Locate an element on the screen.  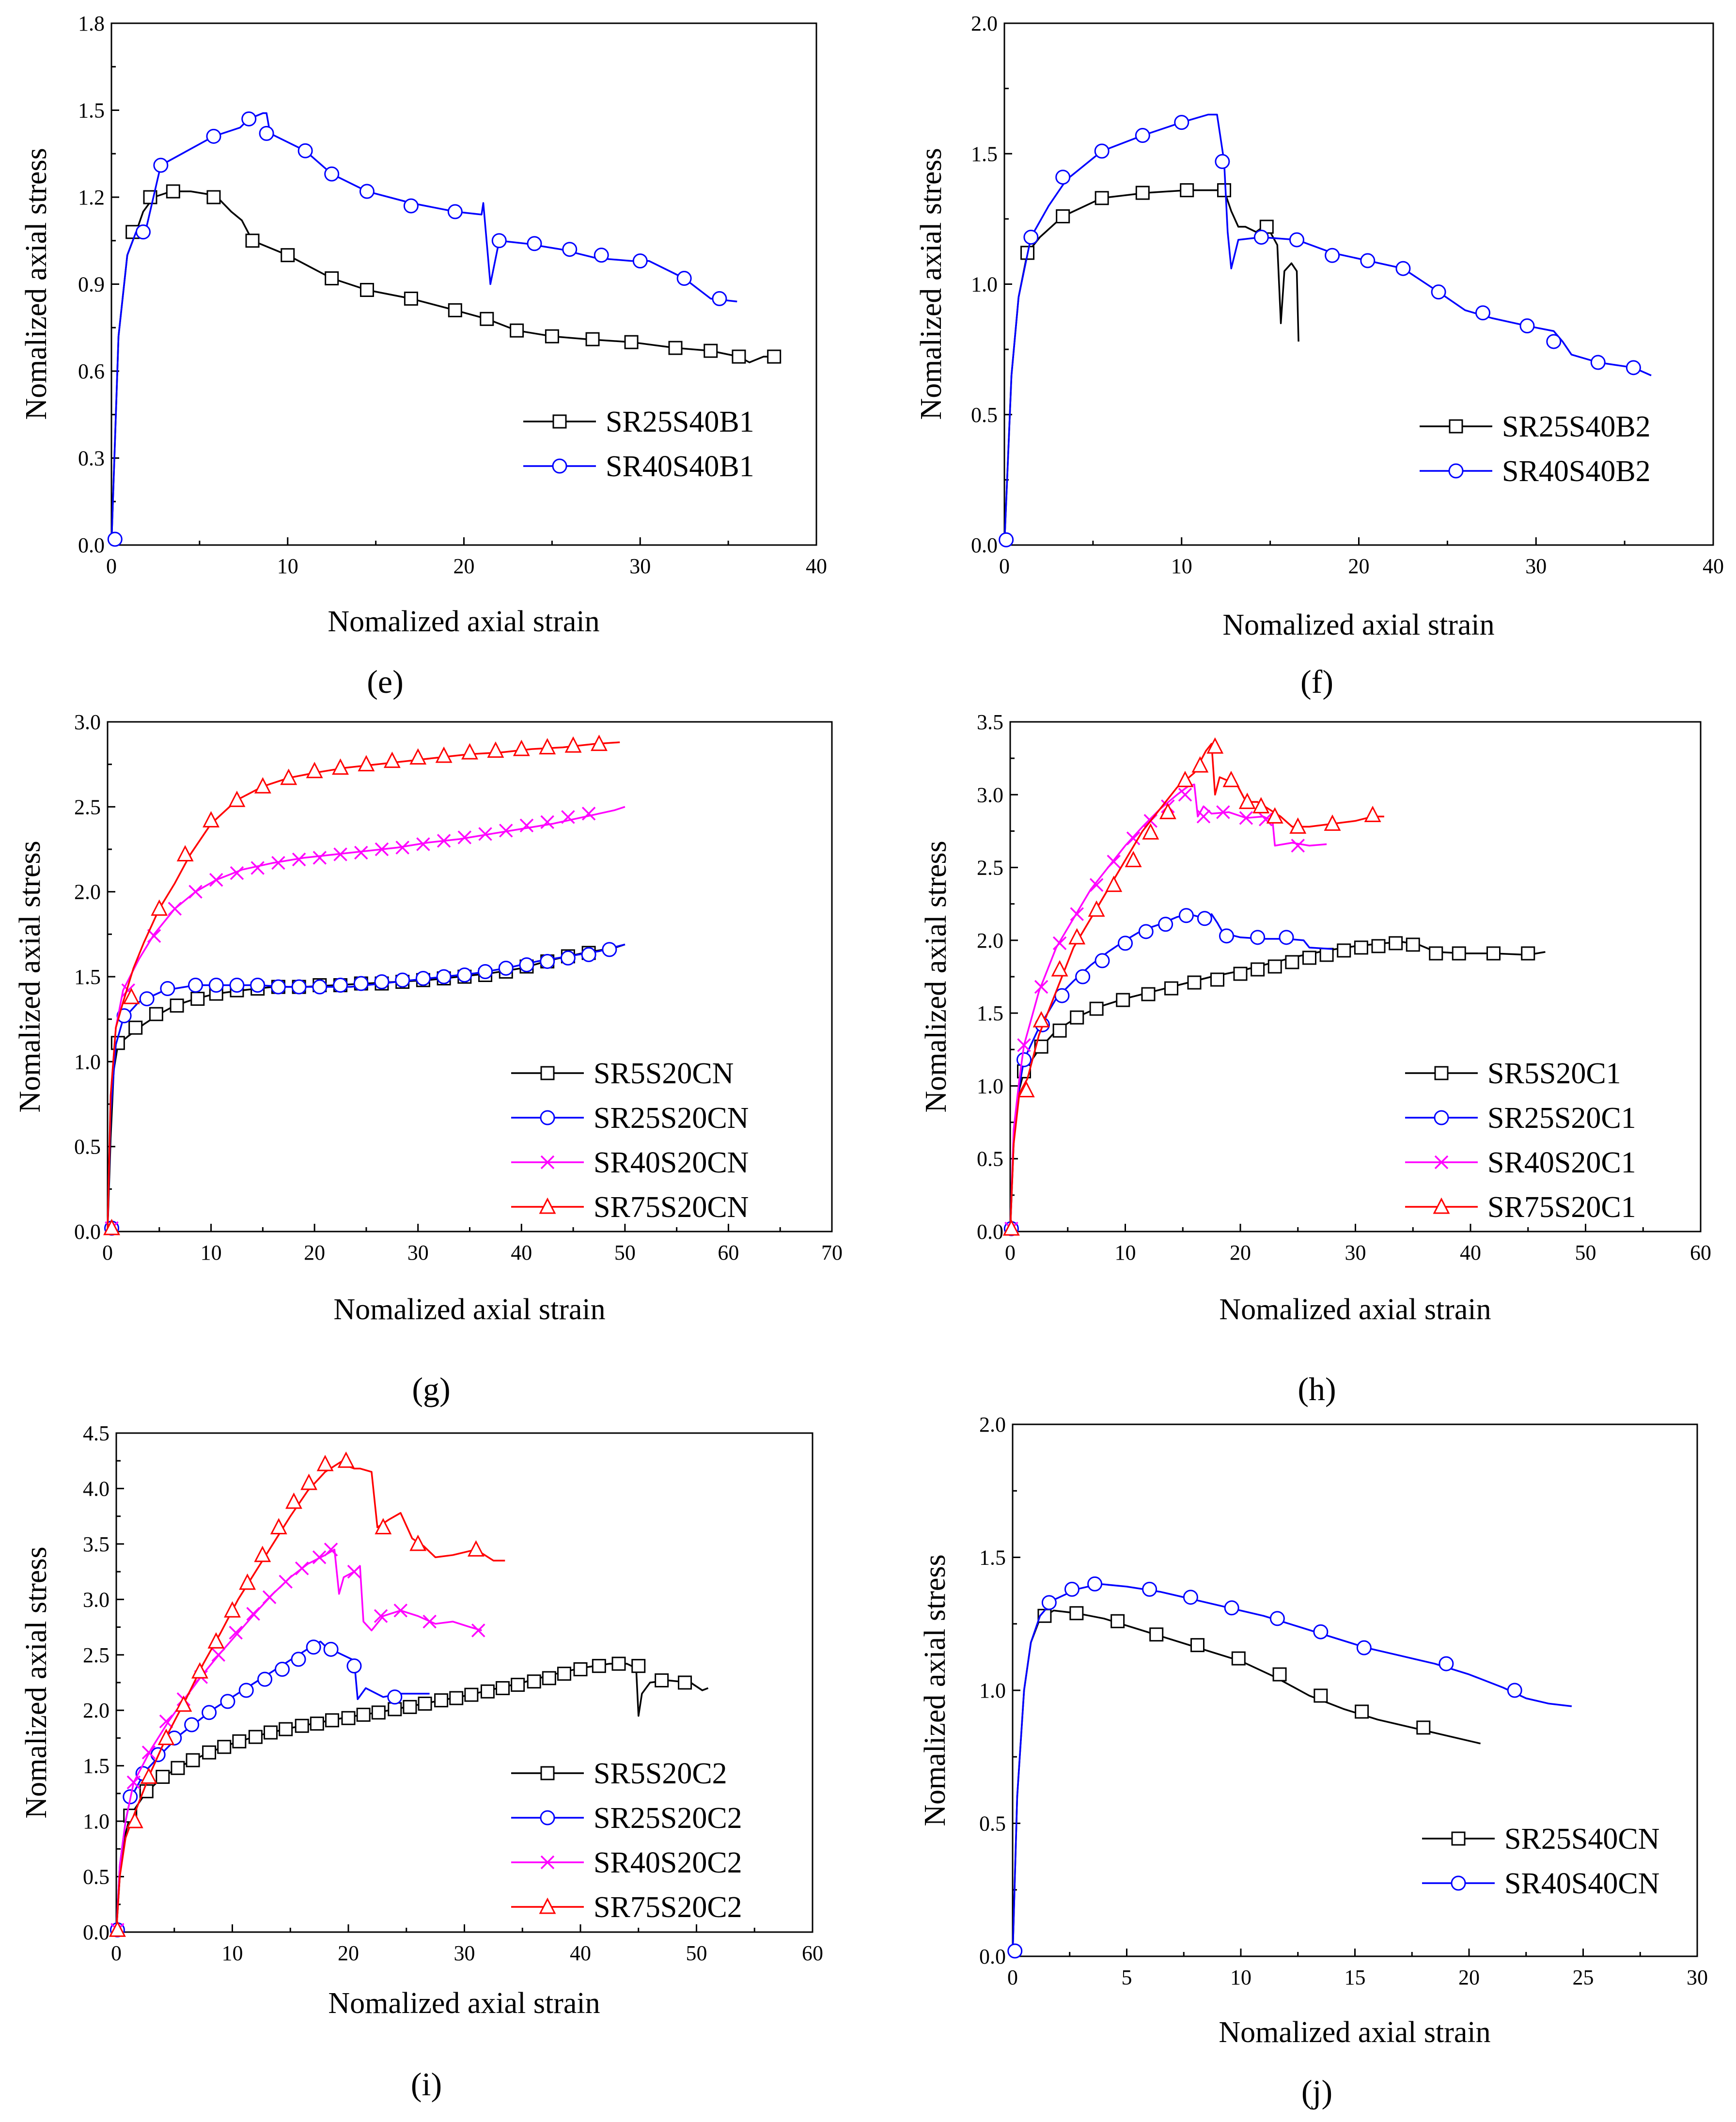
y-tick-label: 1.0 is located at coordinates (990, 1086).